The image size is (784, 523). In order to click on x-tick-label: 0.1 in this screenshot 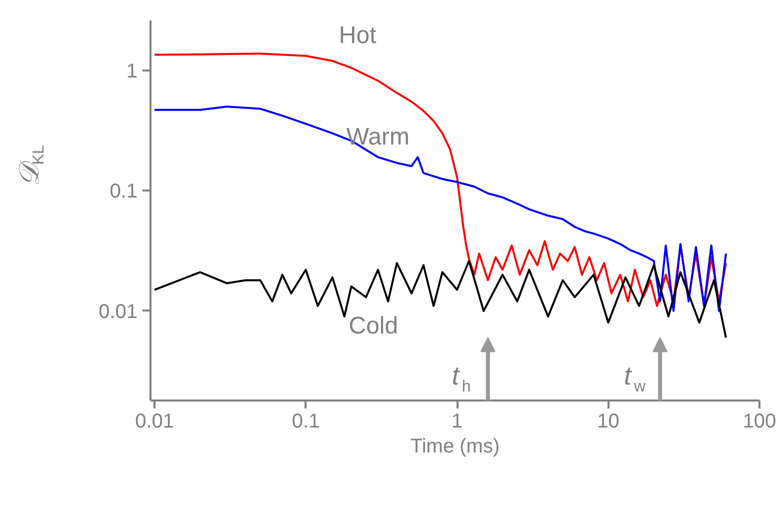, I will do `click(306, 421)`.